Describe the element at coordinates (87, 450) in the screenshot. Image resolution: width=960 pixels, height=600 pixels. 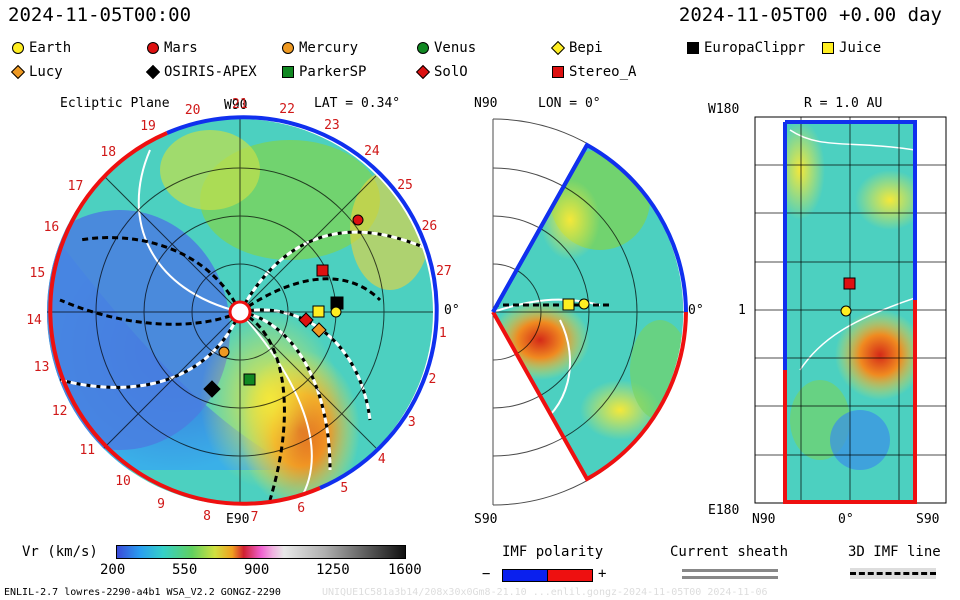
I see `carrington-label: 11` at that location.